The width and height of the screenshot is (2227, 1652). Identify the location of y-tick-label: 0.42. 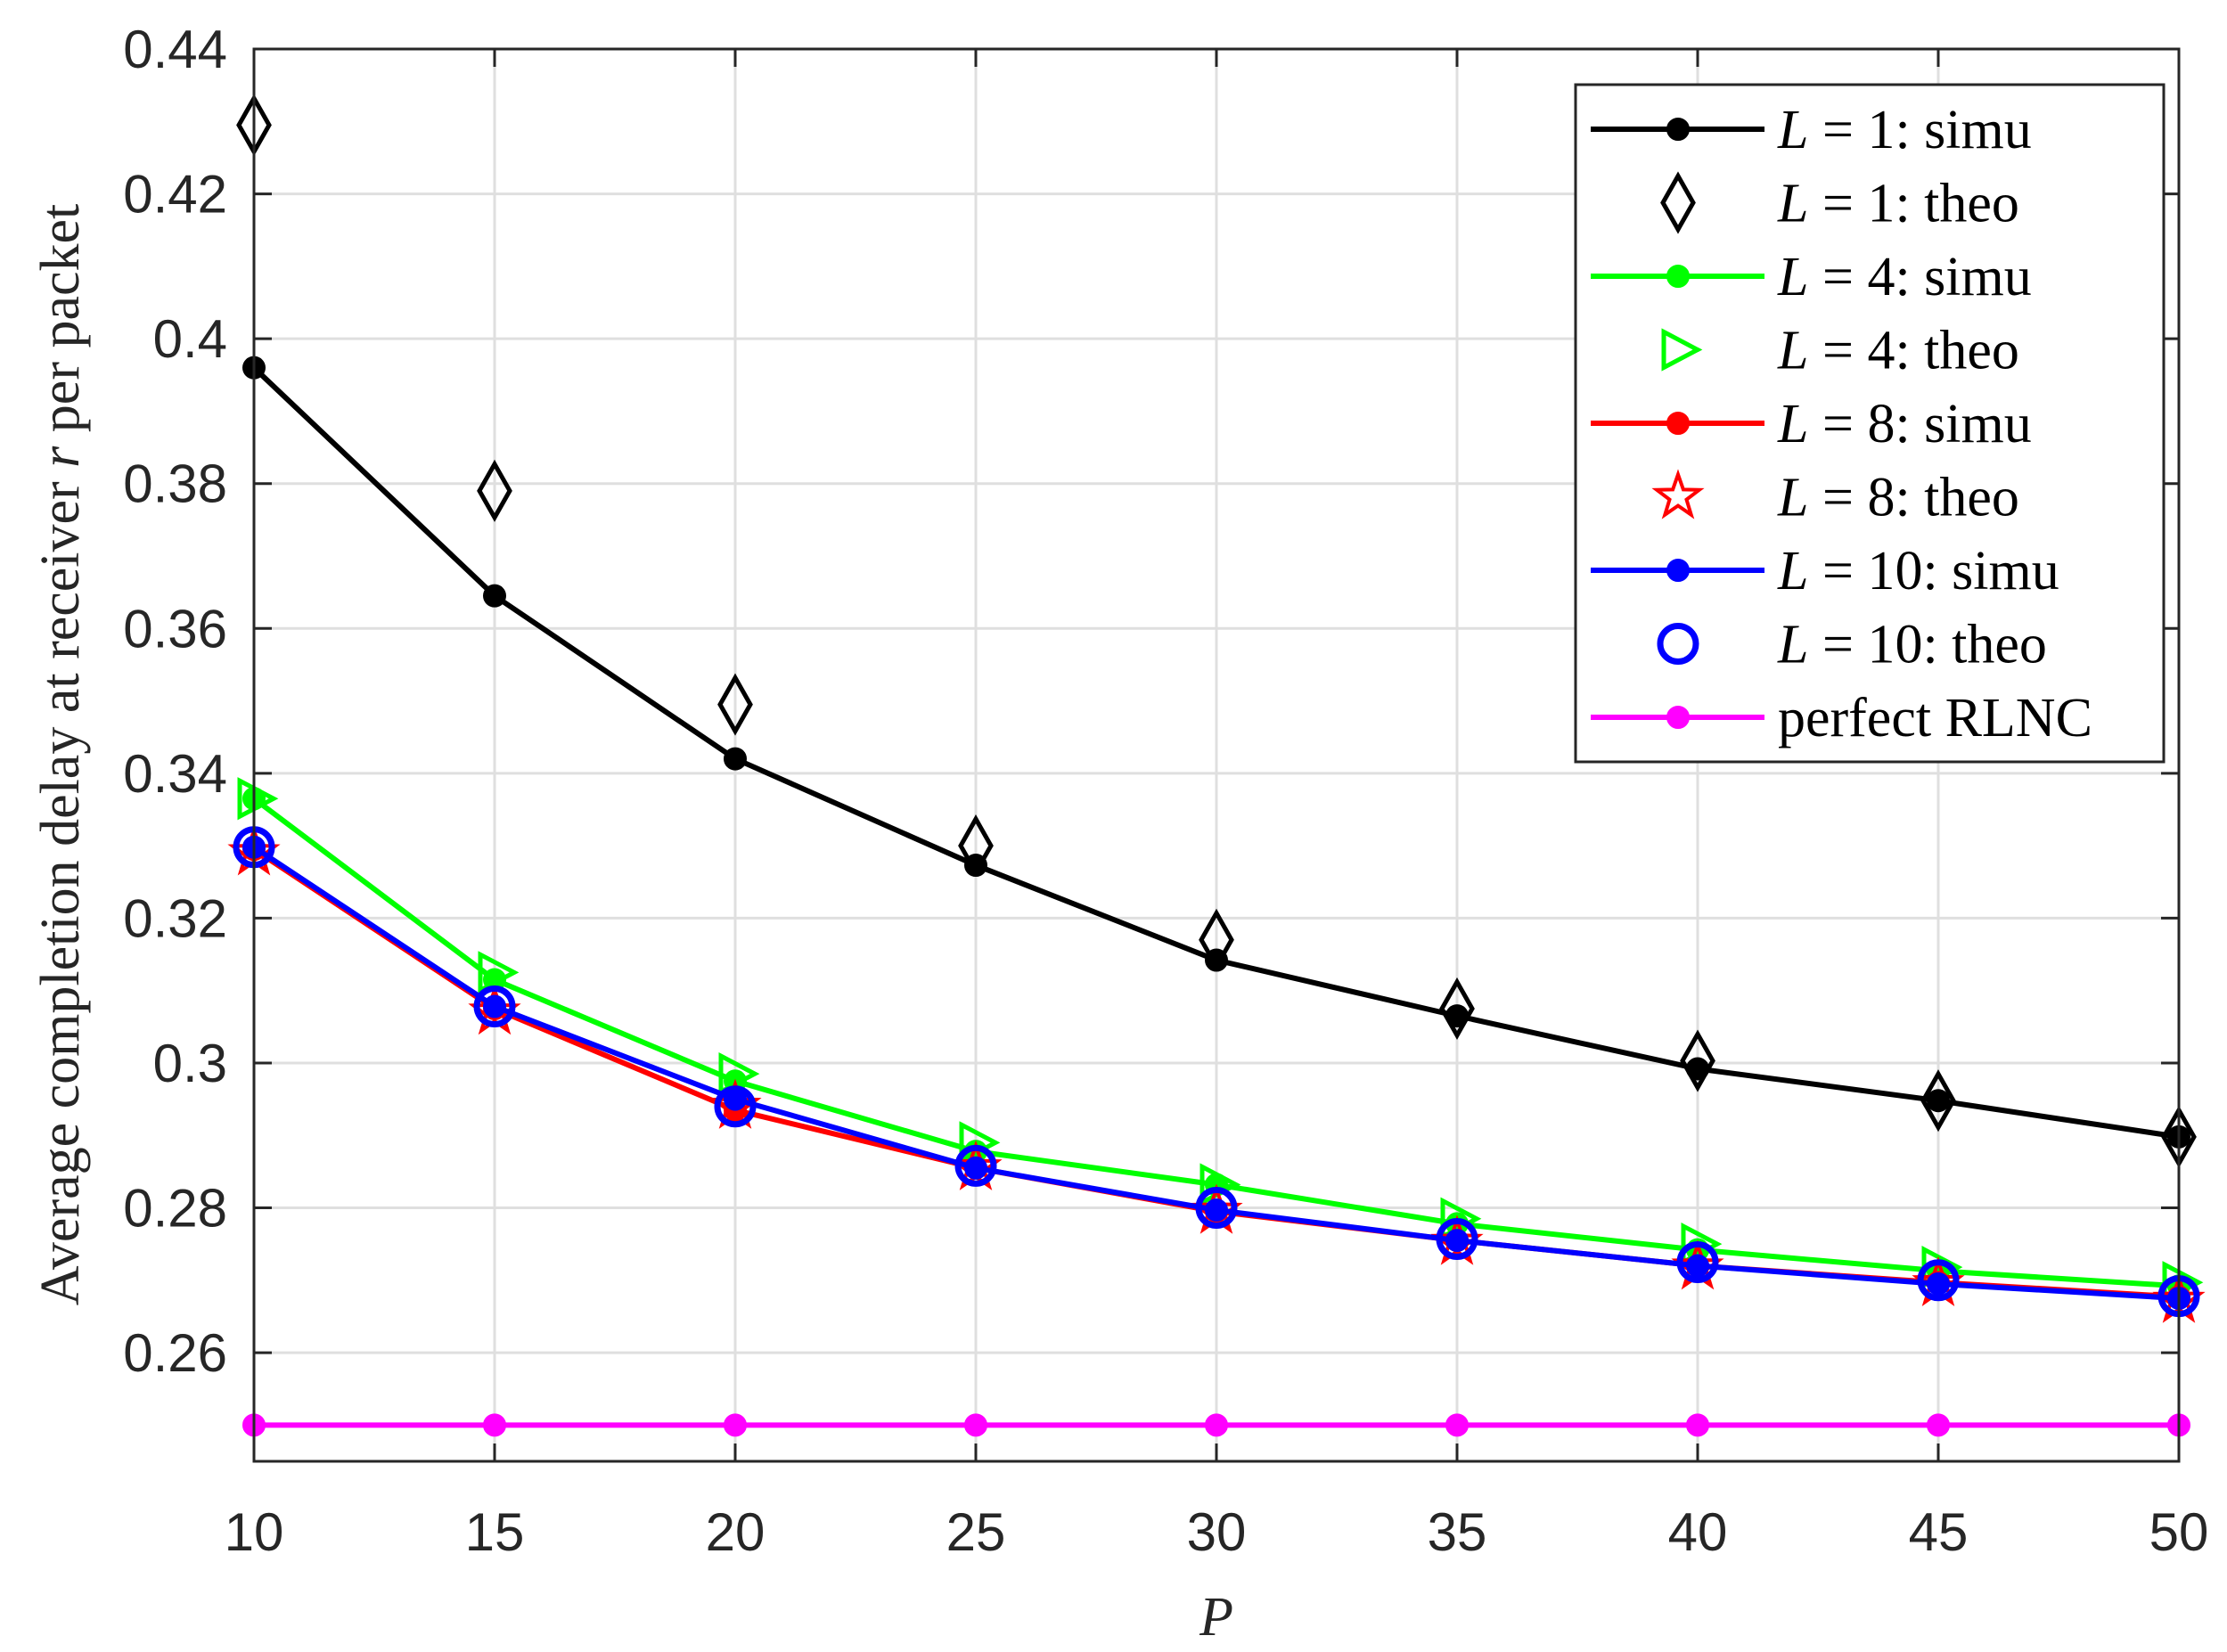
(175, 195).